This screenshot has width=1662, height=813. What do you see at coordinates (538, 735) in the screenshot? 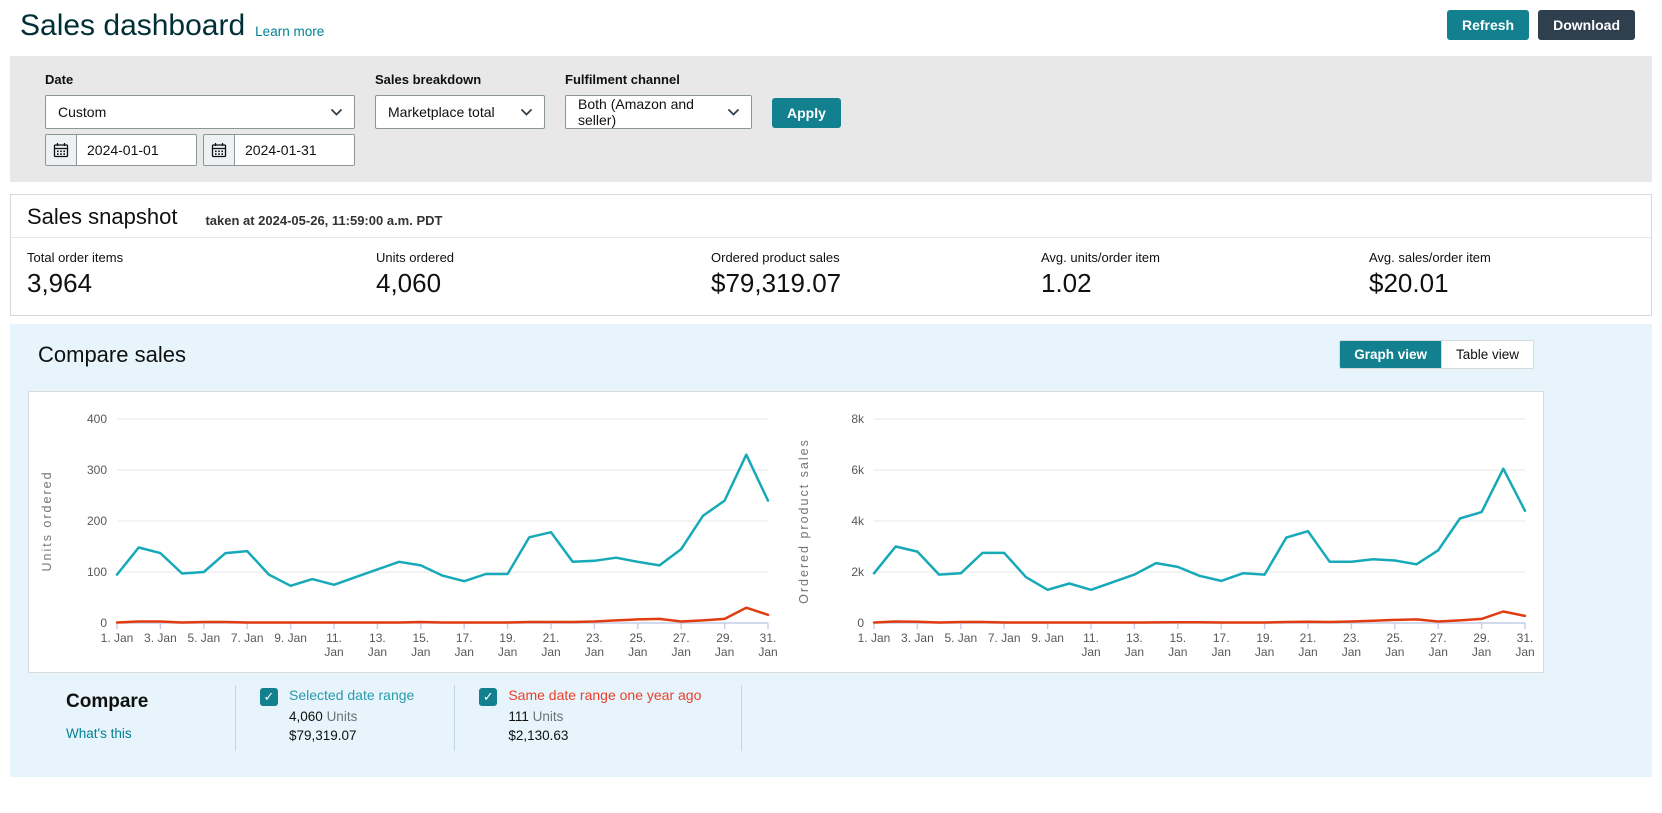
I see `legend-sales: $2,130.63` at bounding box center [538, 735].